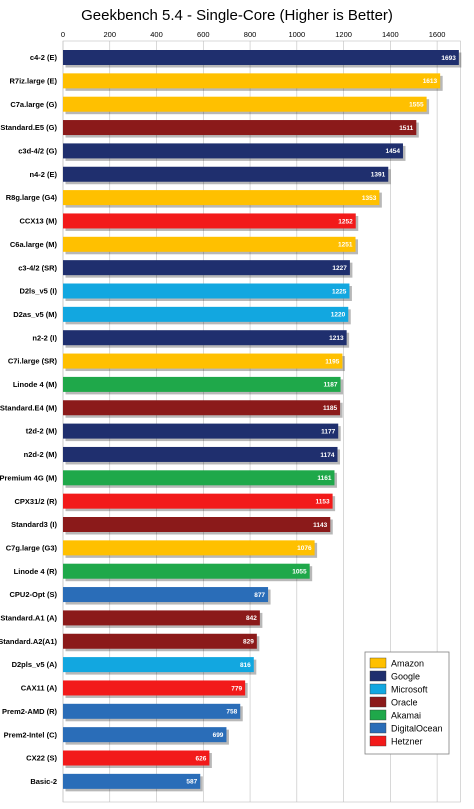 The image size is (474, 809). What do you see at coordinates (259, 595) in the screenshot?
I see `data-label: 877` at bounding box center [259, 595].